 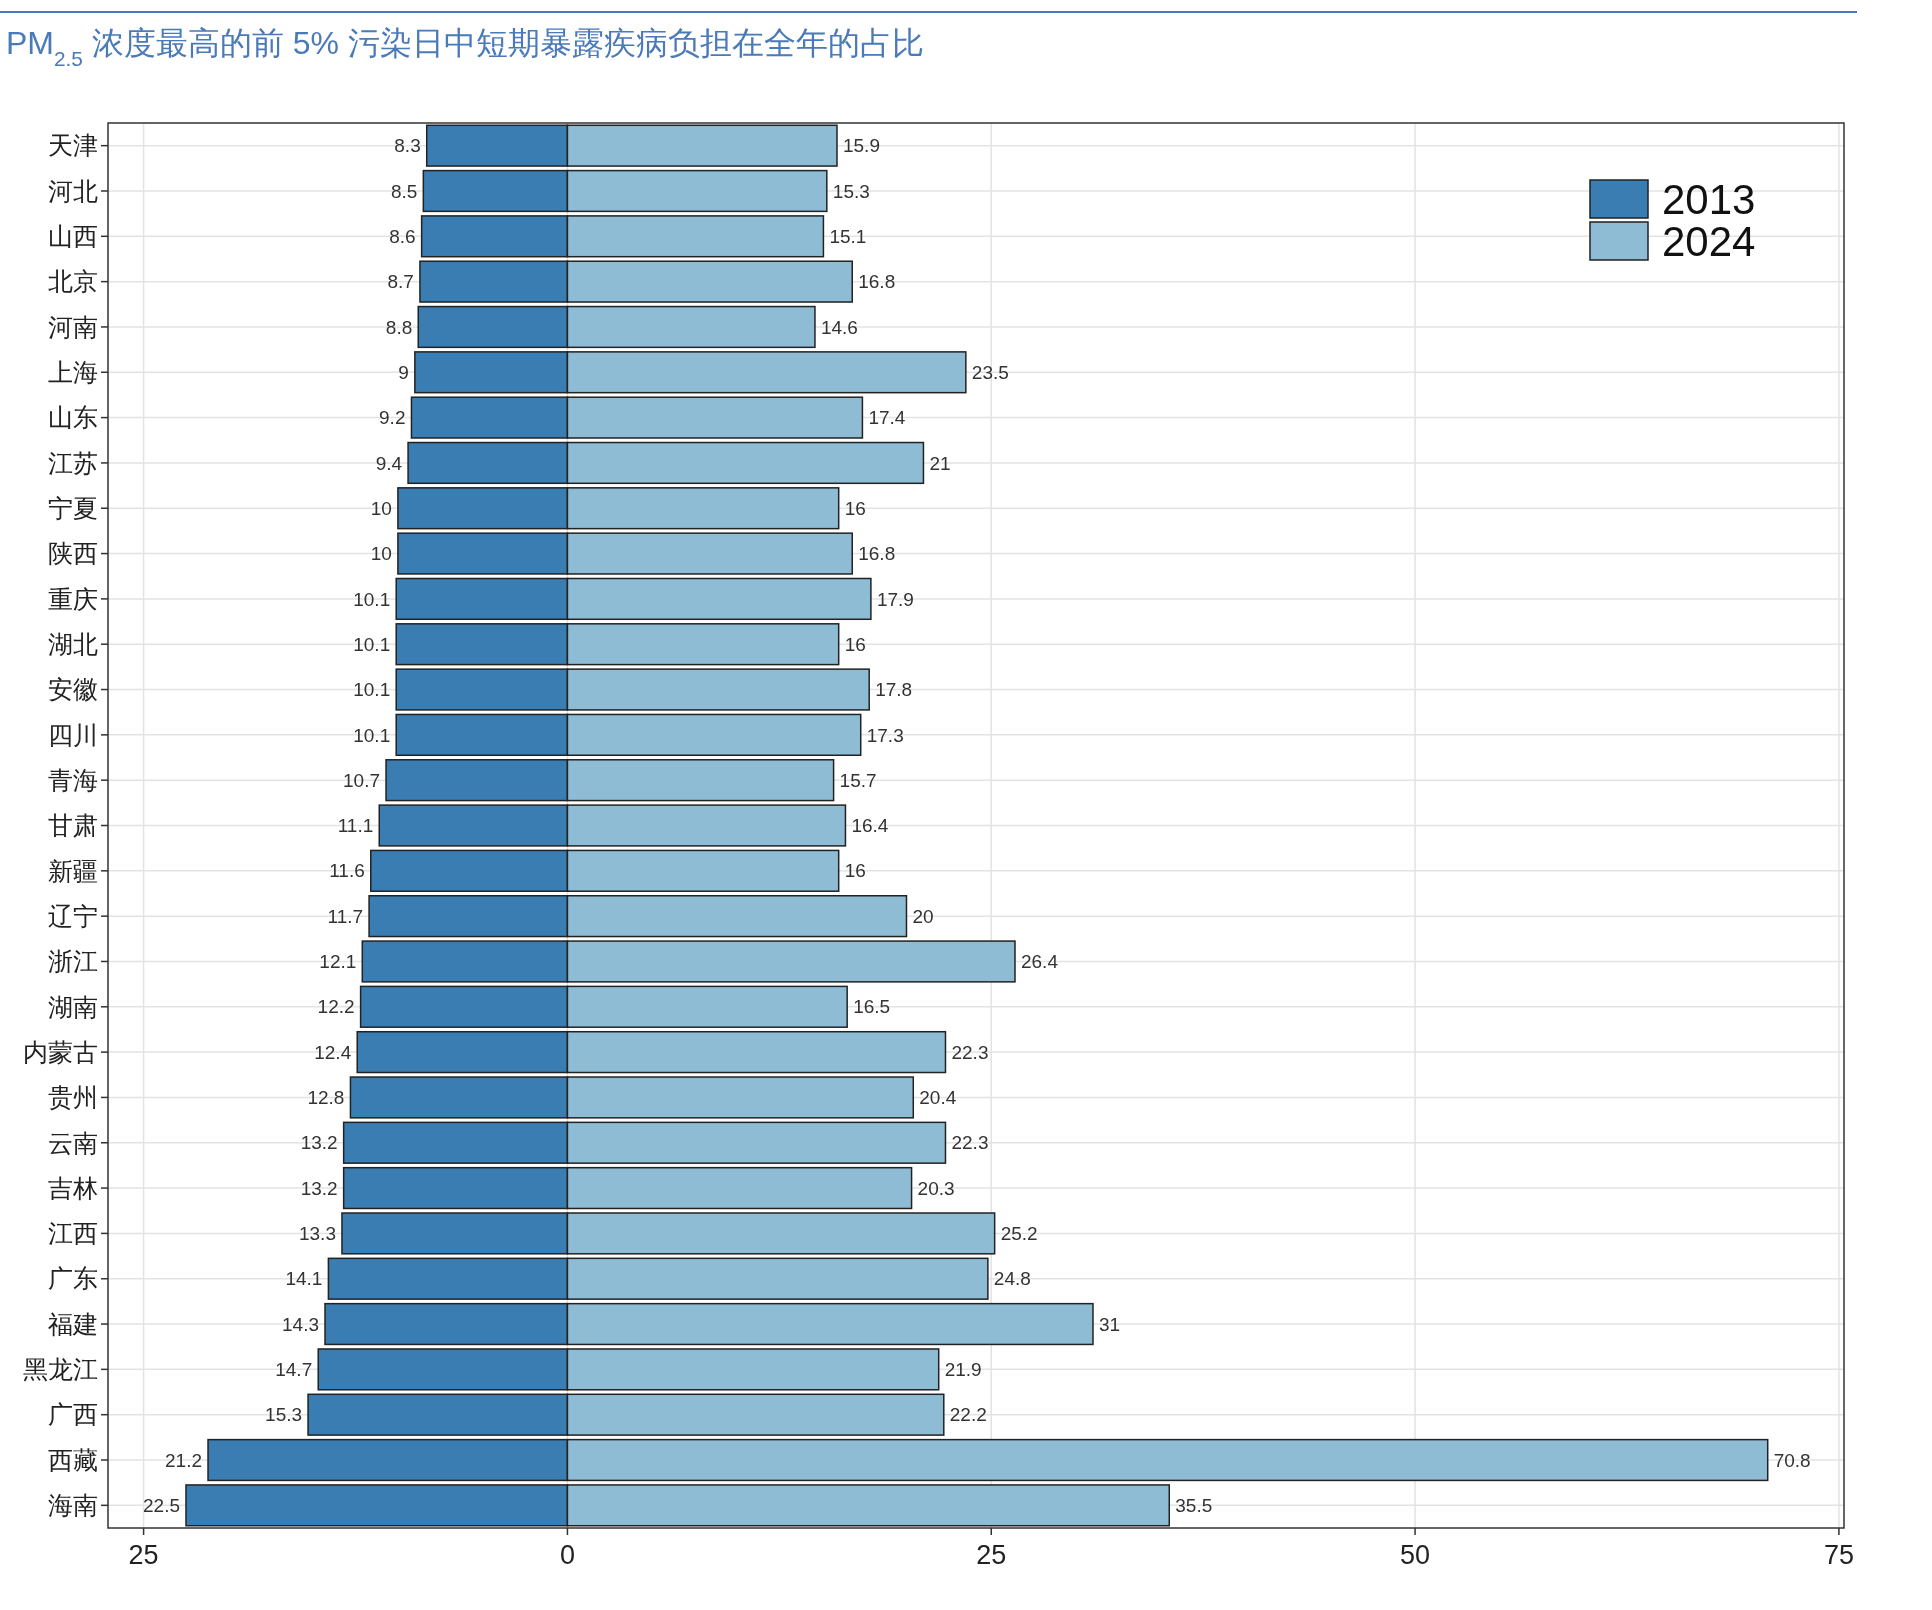 What do you see at coordinates (73, 1233) in the screenshot?
I see `y-tick-label: 江西` at bounding box center [73, 1233].